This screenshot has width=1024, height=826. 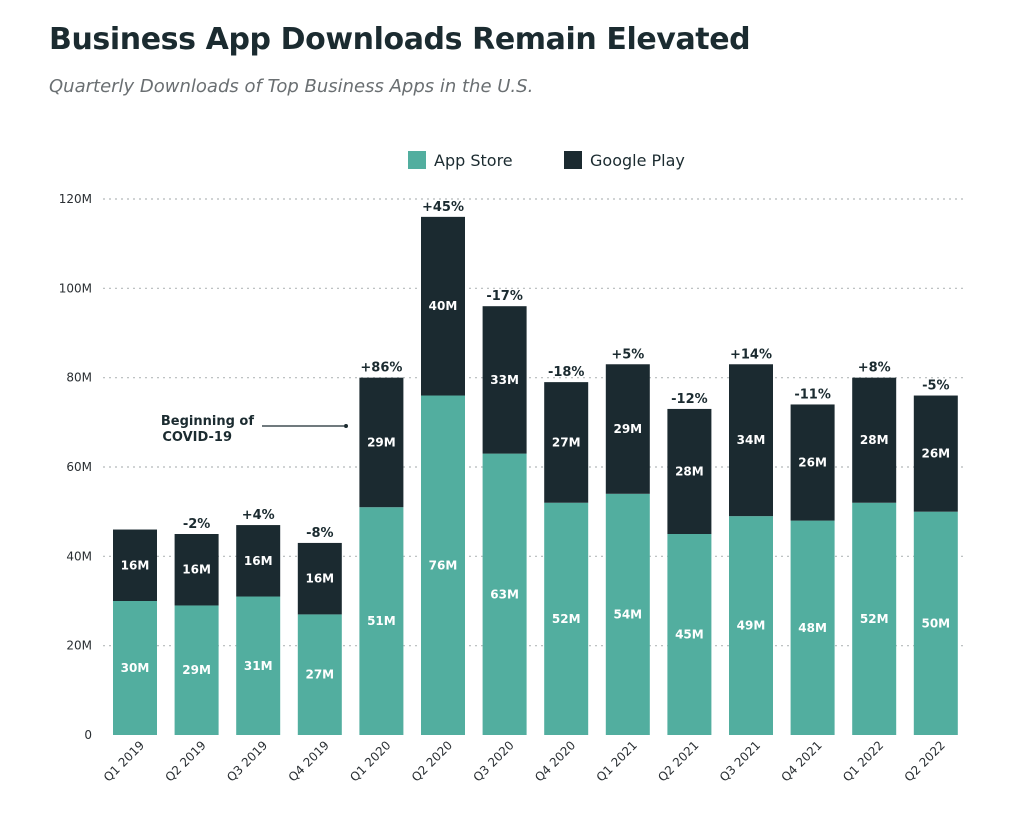 I want to click on x-tick-label: Q2 2021, so click(x=678, y=761).